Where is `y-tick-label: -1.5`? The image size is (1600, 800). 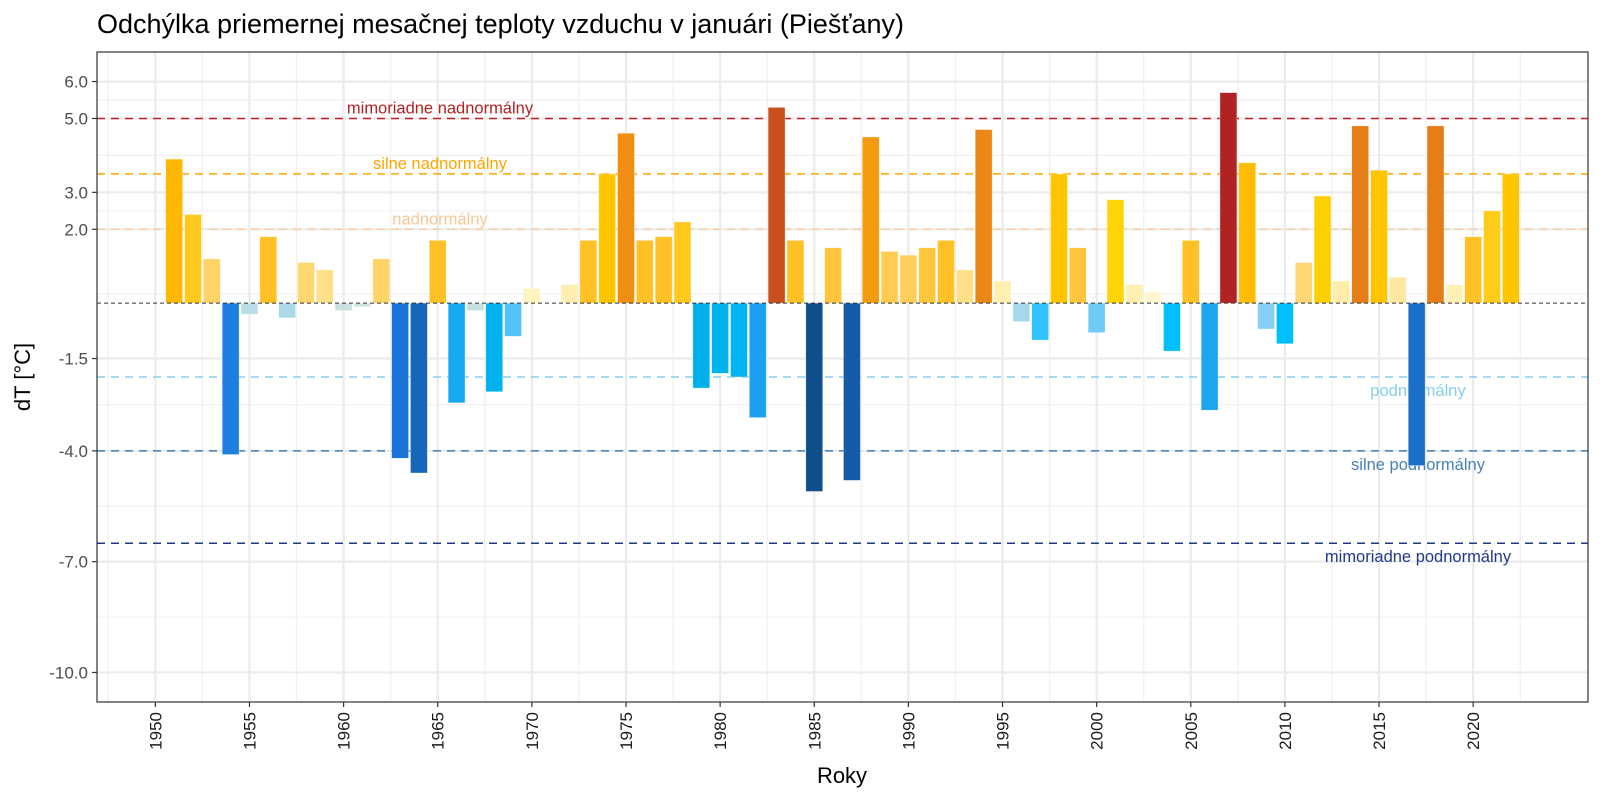 y-tick-label: -1.5 is located at coordinates (73, 359).